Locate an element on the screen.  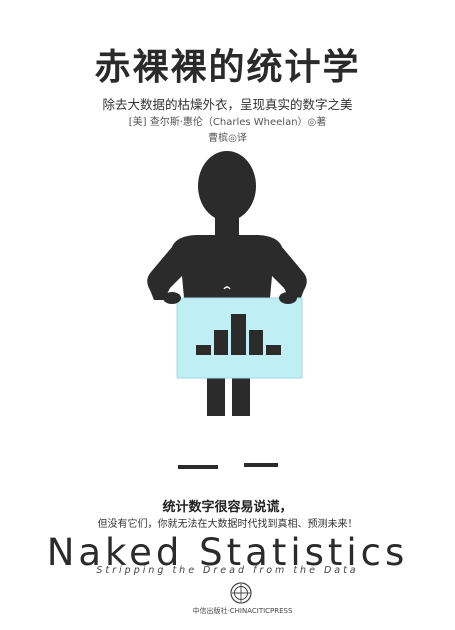
figure-left-foot is located at coordinates (198, 467).